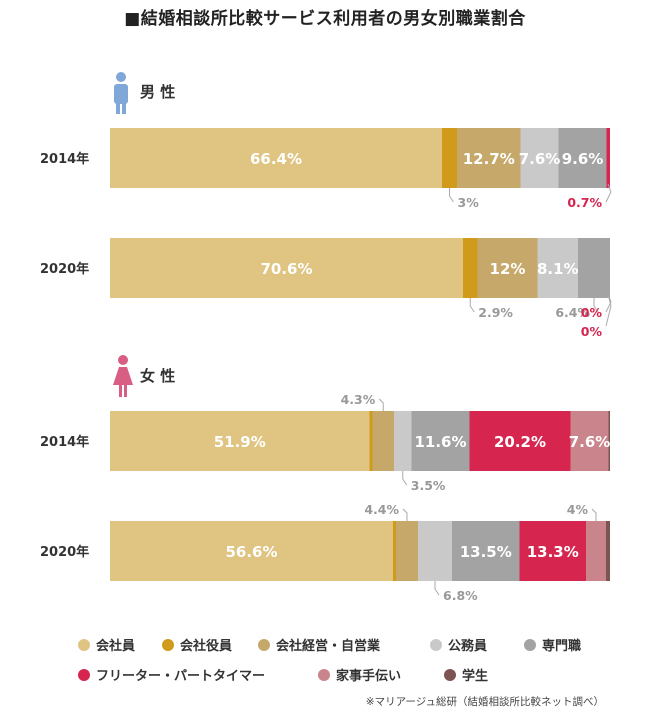  Describe the element at coordinates (328, 646) in the screenshot. I see `legend-label: 会社経営・自営業` at that location.